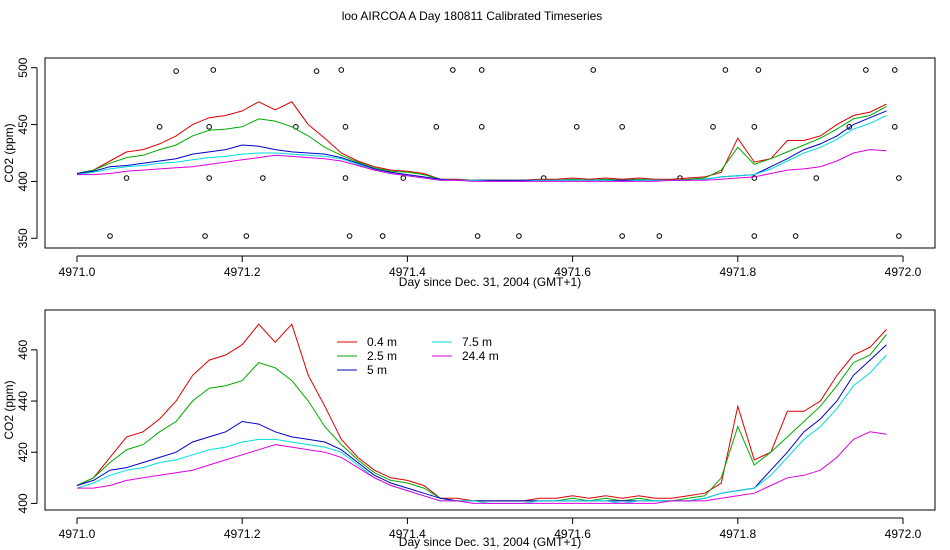 The width and height of the screenshot is (950, 550). What do you see at coordinates (490, 529) in the screenshot?
I see `bottom-x-axis: 4971.0 4971.2 4971.4 4971.6 4971.8 4972.0` at bounding box center [490, 529].